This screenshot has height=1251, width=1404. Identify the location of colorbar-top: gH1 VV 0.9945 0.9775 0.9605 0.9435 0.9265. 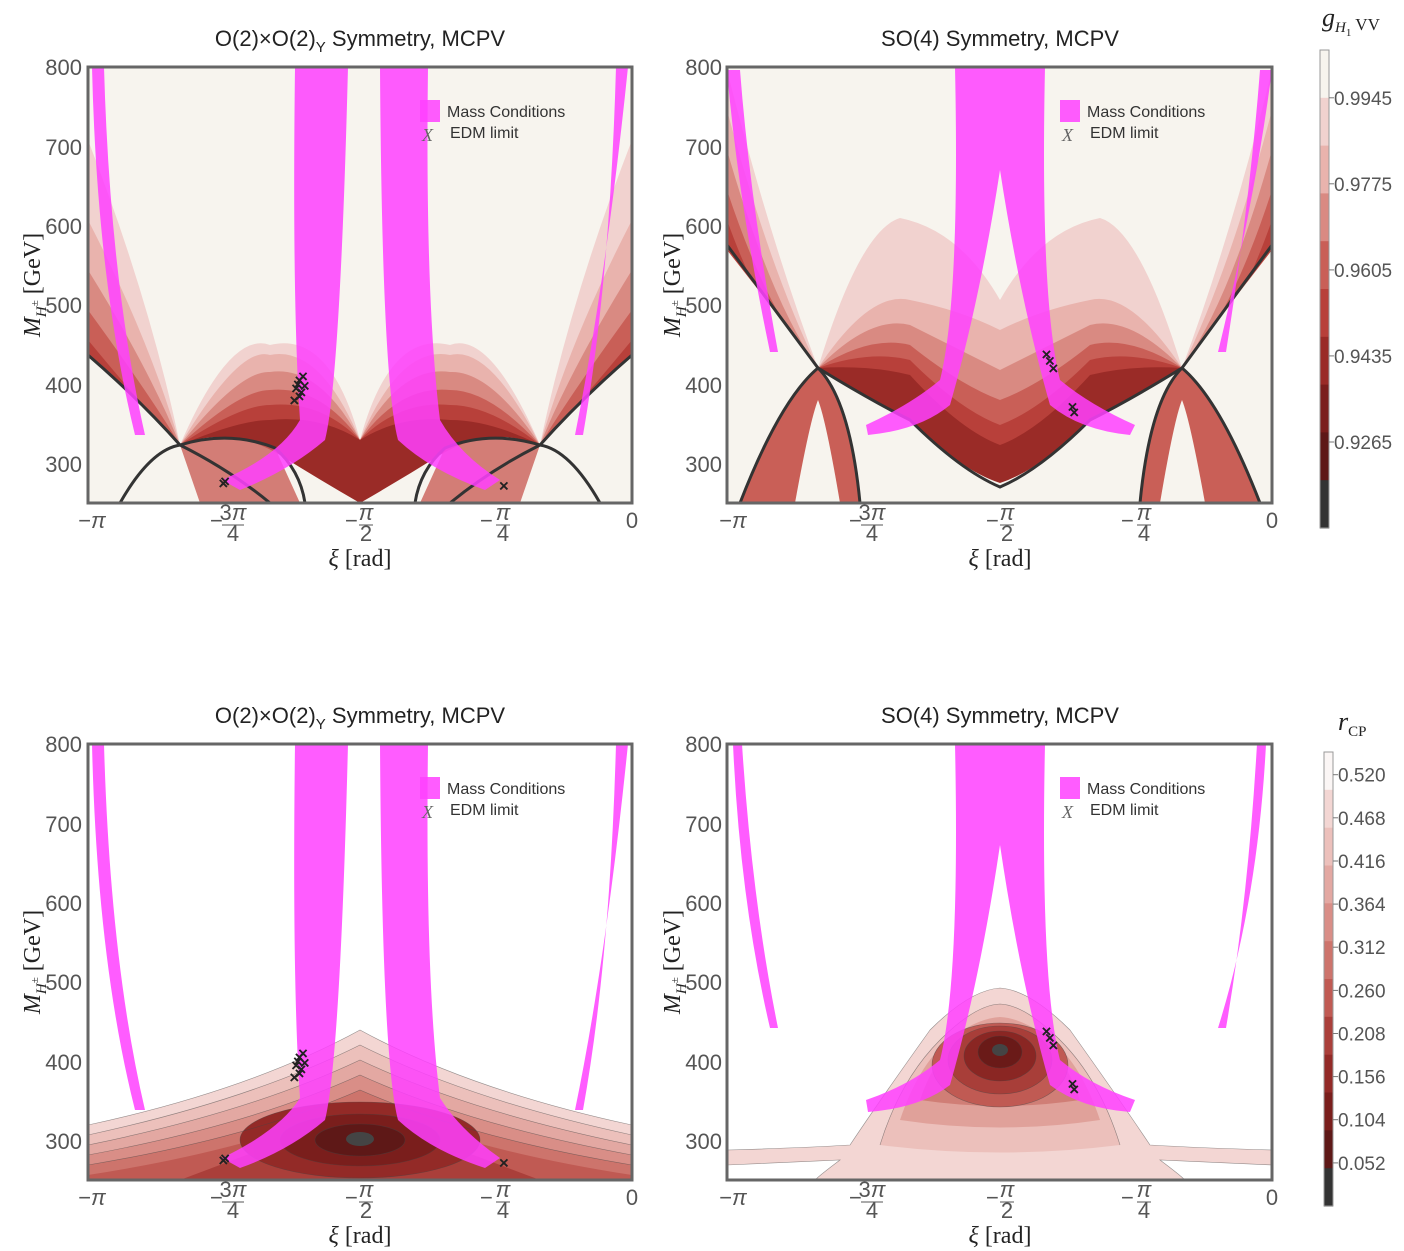
(1355, 266).